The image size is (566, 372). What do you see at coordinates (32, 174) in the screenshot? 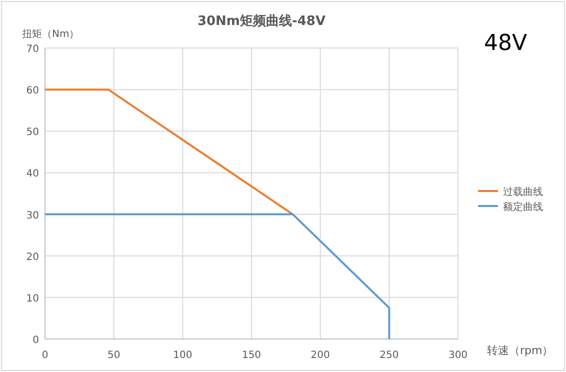
I see `y-tick-label: 40` at bounding box center [32, 174].